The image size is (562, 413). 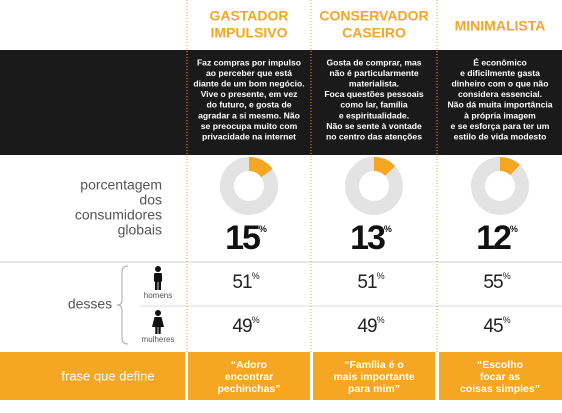 I want to click on woman-icon, so click(x=158, y=322).